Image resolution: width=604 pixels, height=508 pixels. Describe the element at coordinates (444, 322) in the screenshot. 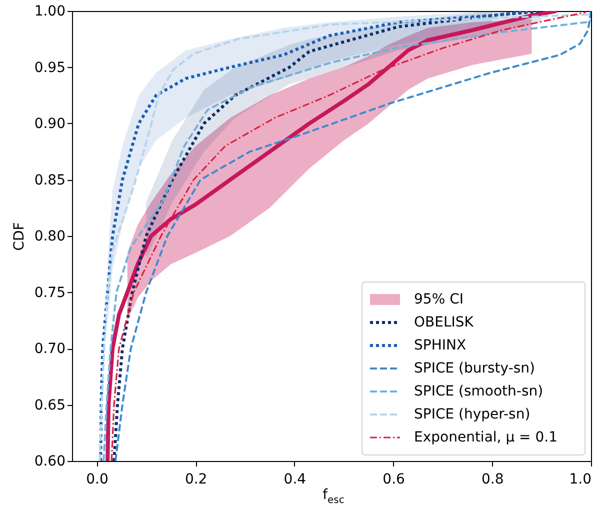

I see `legend-label: OBELISK` at that location.